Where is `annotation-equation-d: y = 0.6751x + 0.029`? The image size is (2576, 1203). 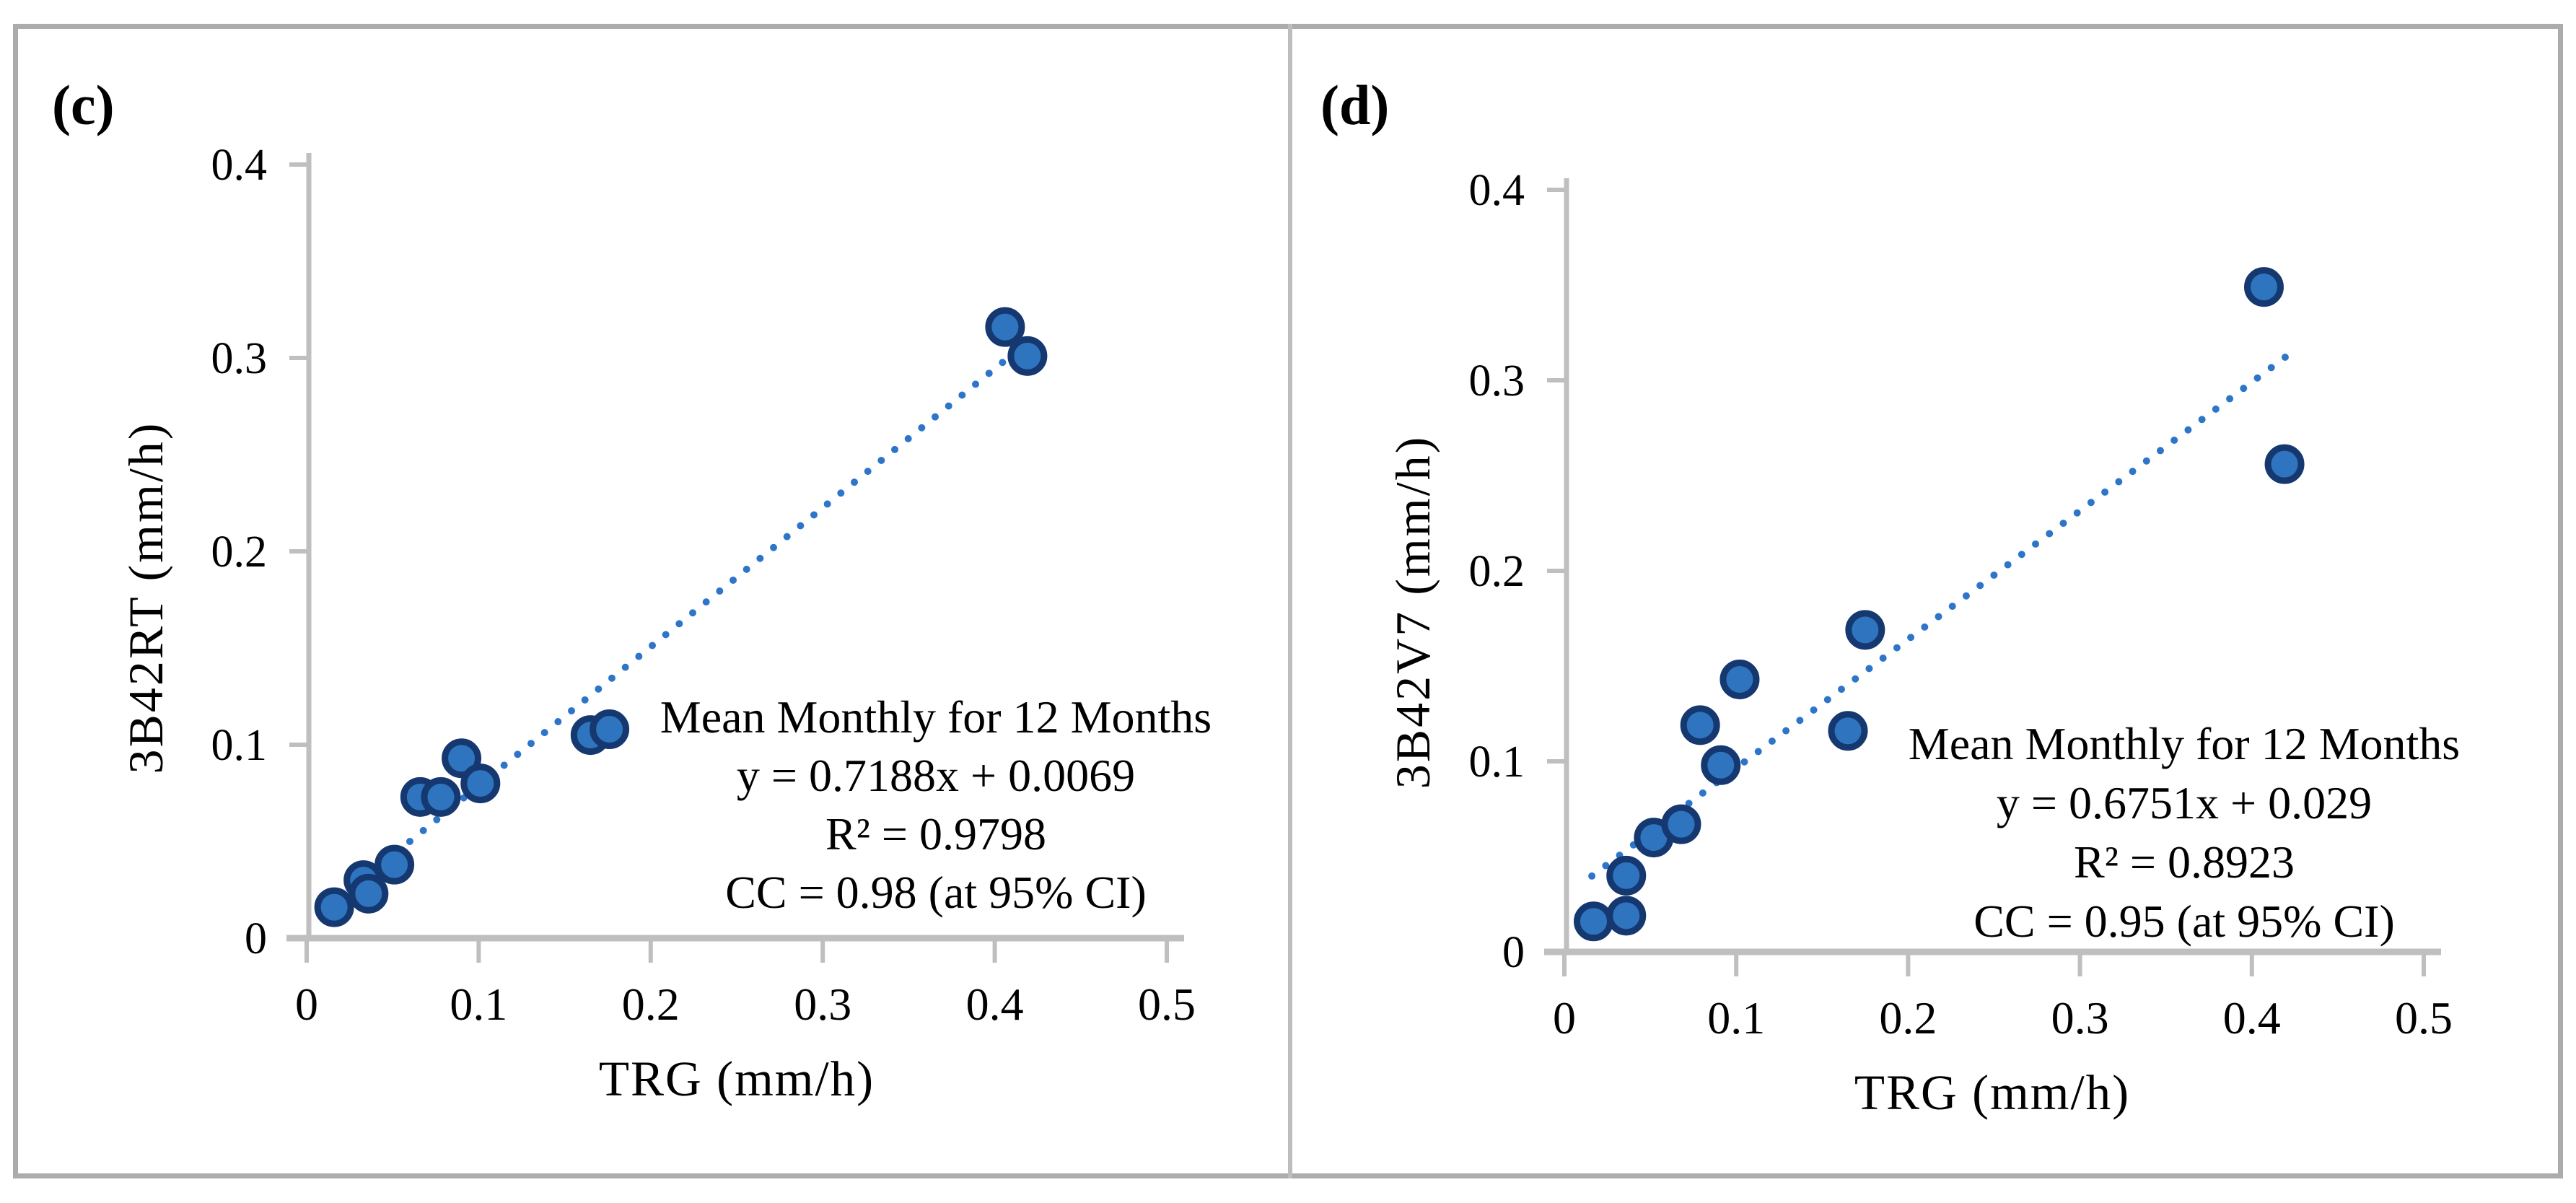
annotation-equation-d: y = 0.6751x + 0.029 is located at coordinates (2184, 803).